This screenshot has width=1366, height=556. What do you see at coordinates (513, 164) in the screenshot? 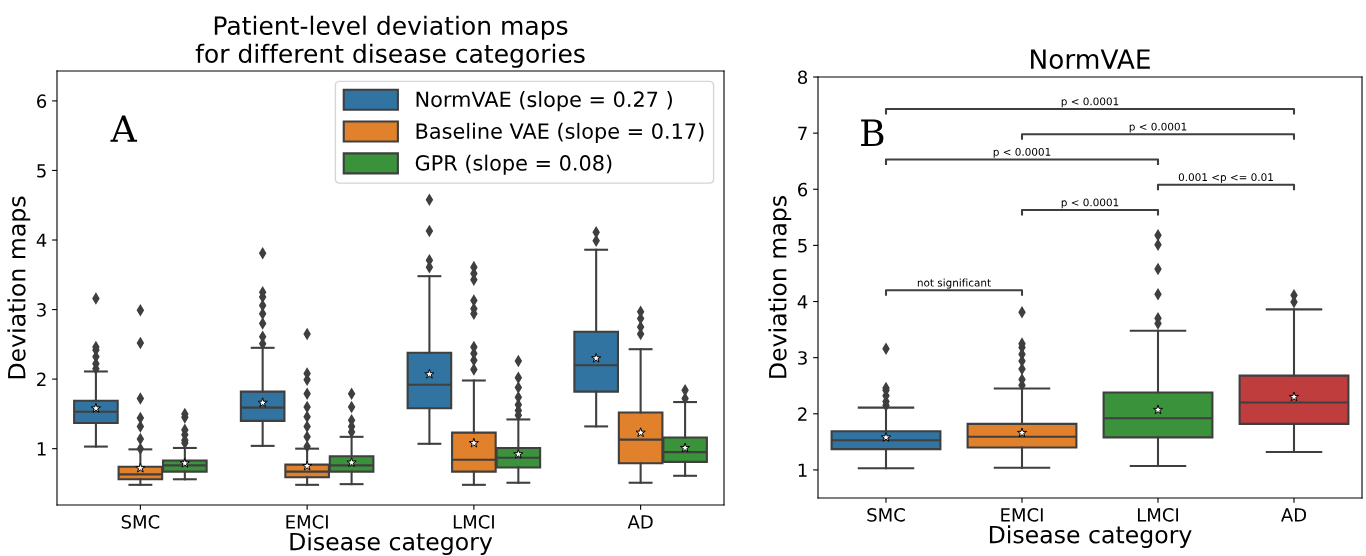
I see `legend-label: GPR (slope = 0.08)` at bounding box center [513, 164].